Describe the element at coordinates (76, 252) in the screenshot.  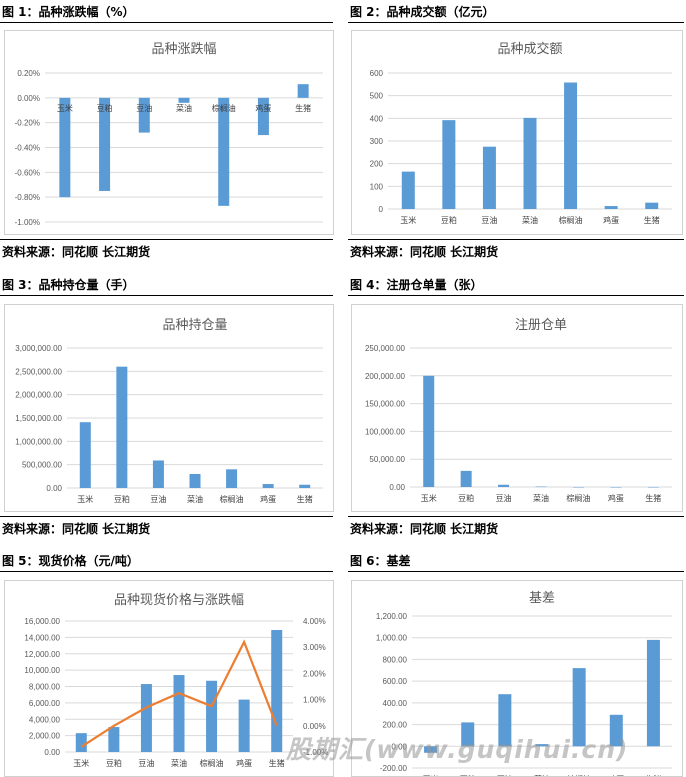
I see `source-label-1: 资料来源：同花顺 长江期货` at that location.